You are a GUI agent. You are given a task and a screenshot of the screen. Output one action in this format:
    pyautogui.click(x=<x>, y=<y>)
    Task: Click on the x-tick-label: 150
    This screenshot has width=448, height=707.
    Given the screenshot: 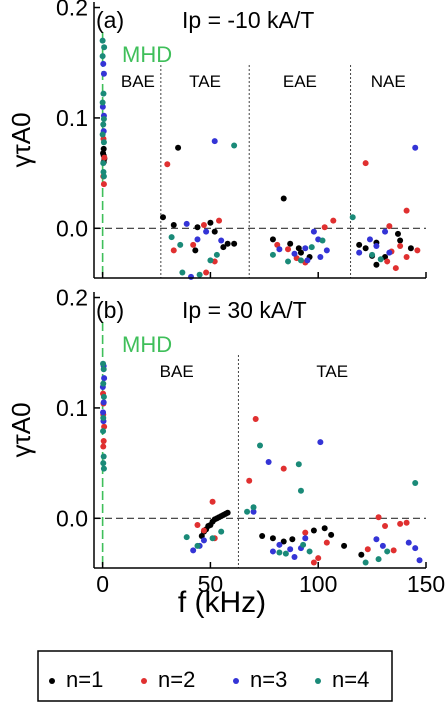 What is the action you would take?
    pyautogui.click(x=426, y=584)
    